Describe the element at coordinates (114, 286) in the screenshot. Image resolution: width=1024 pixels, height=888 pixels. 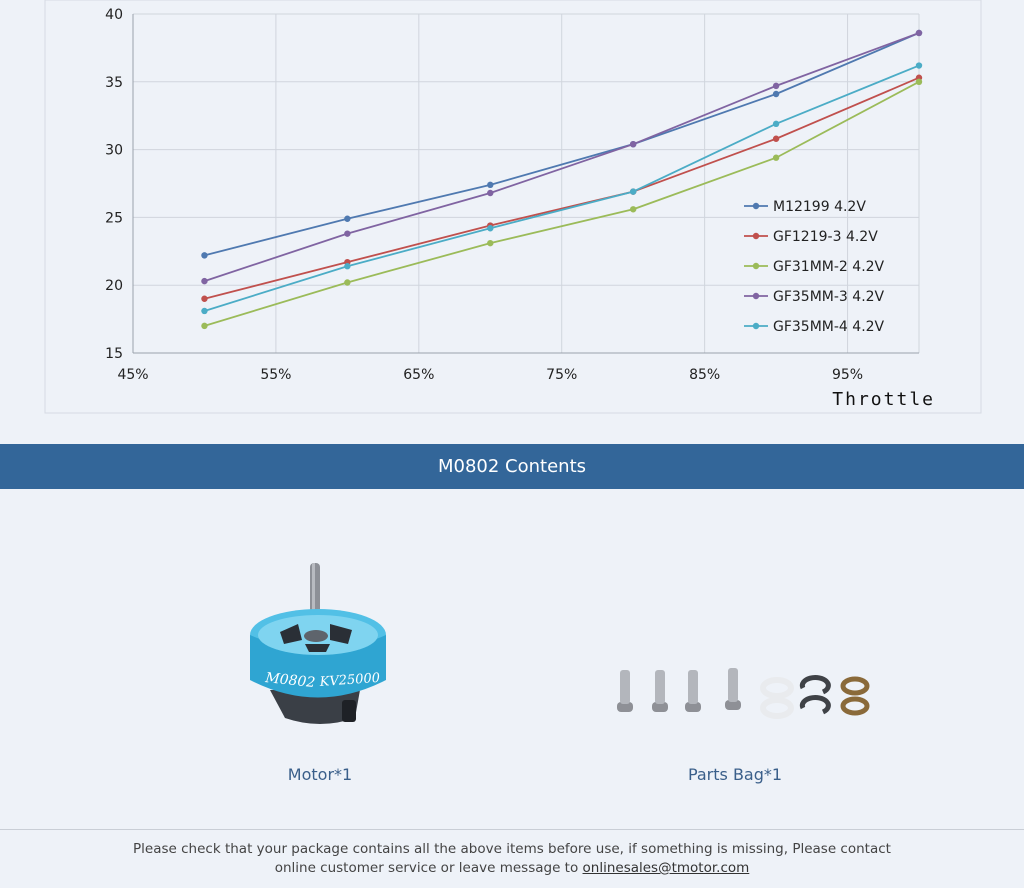
I see `y-tick-label: 20` at that location.